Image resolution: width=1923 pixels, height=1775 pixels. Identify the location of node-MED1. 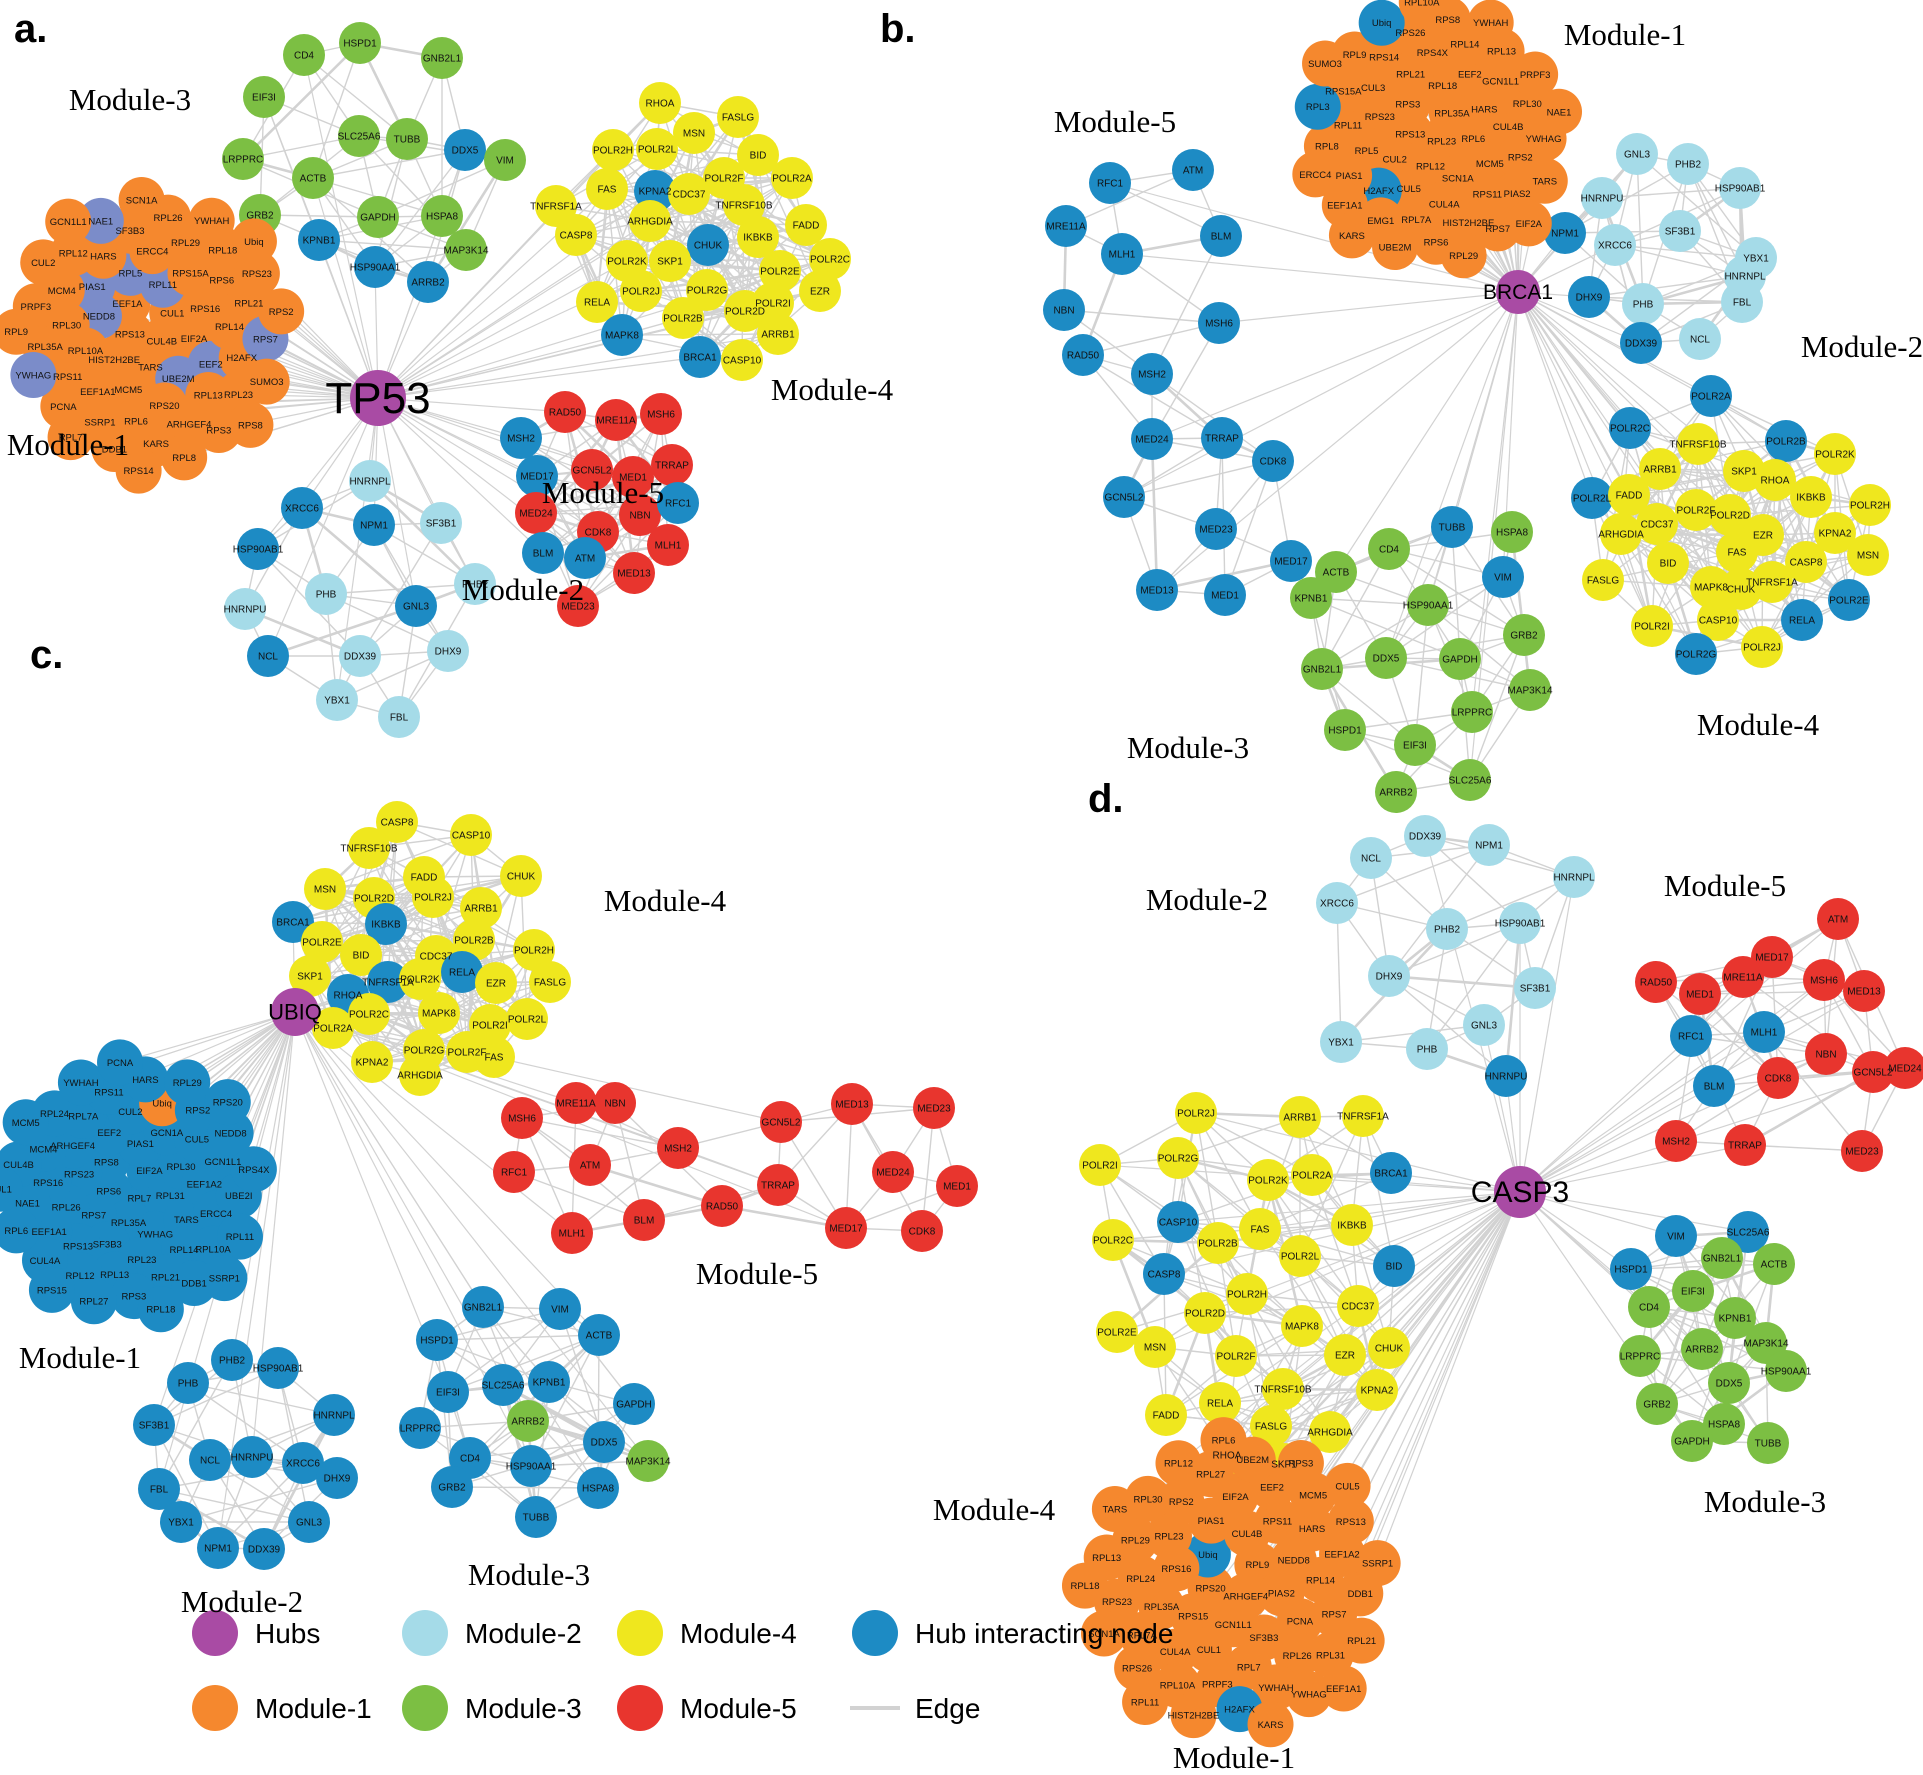
(1700, 994).